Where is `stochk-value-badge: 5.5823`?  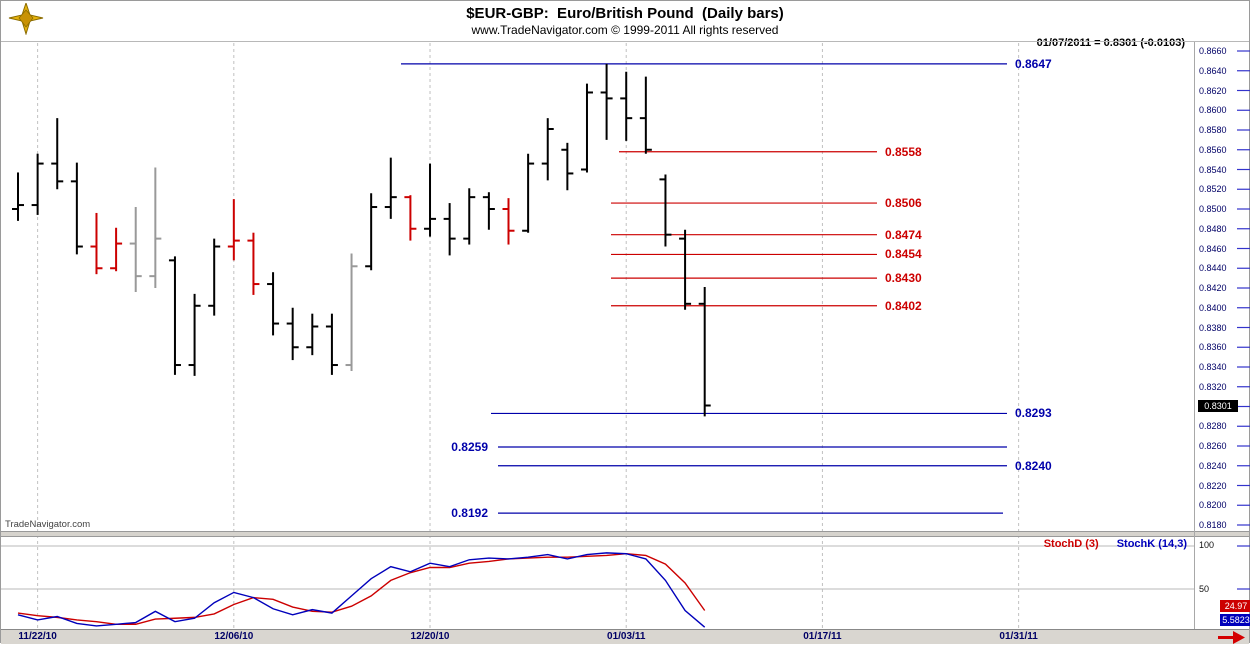 stochk-value-badge: 5.5823 is located at coordinates (1235, 620).